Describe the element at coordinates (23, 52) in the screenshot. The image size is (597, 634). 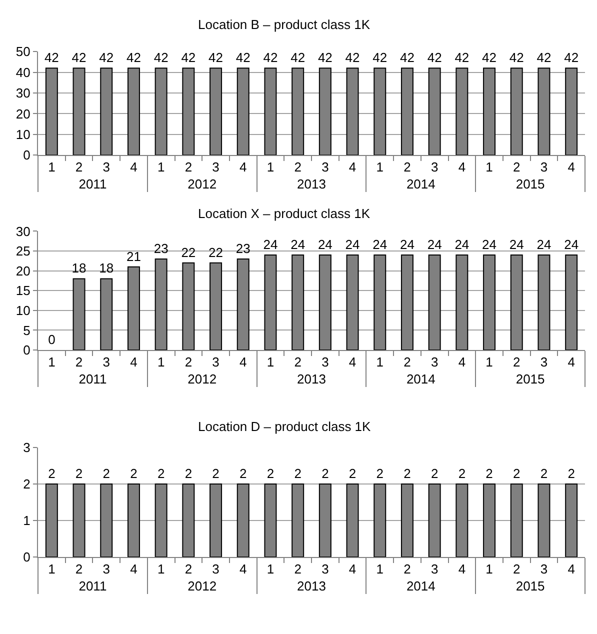
I see `y-tick-label: 50` at that location.